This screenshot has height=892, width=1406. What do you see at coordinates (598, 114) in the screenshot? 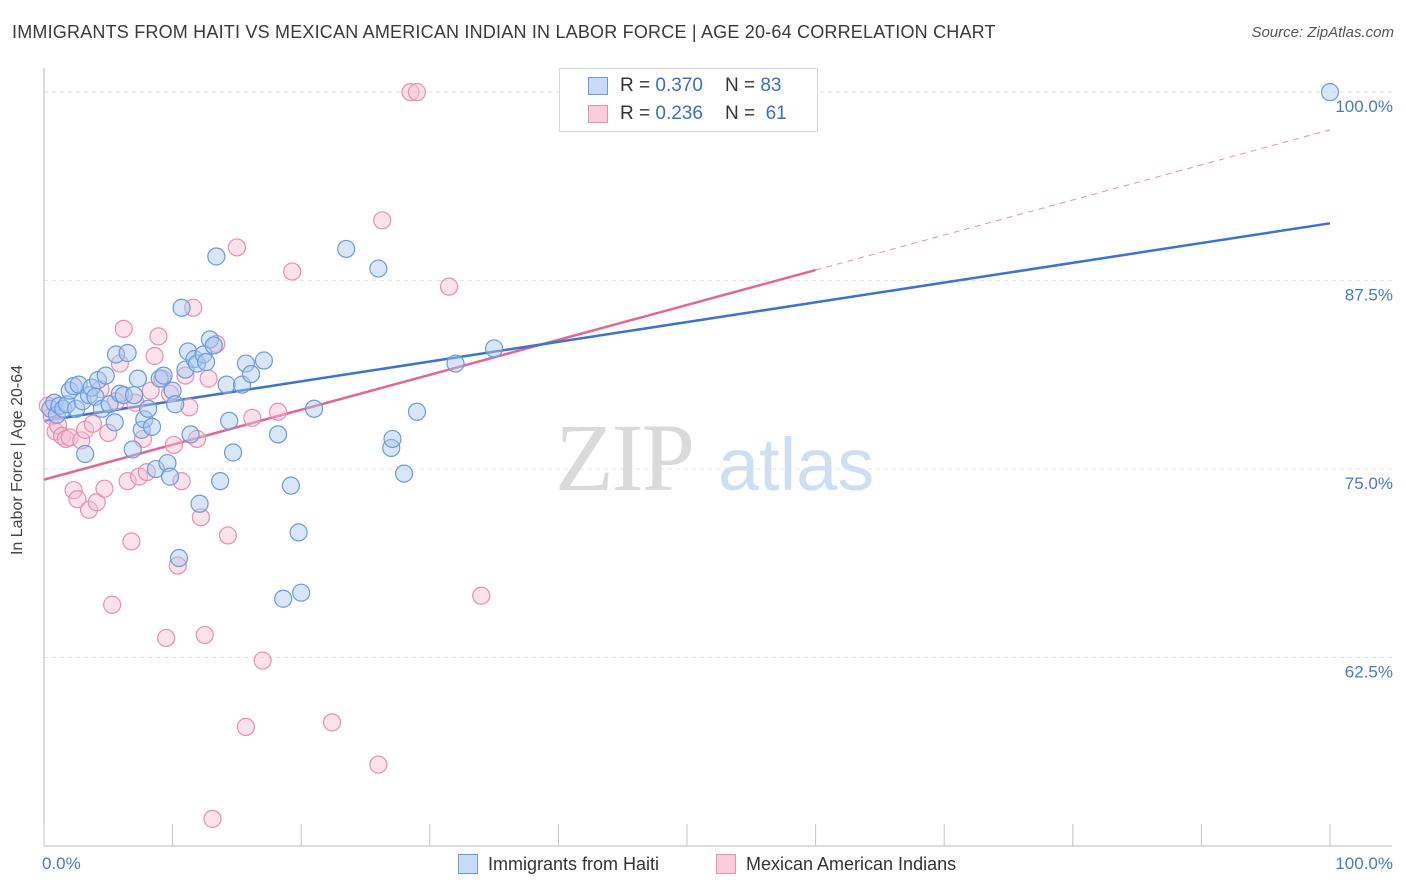
I see `legend-swatch-pink` at bounding box center [598, 114].